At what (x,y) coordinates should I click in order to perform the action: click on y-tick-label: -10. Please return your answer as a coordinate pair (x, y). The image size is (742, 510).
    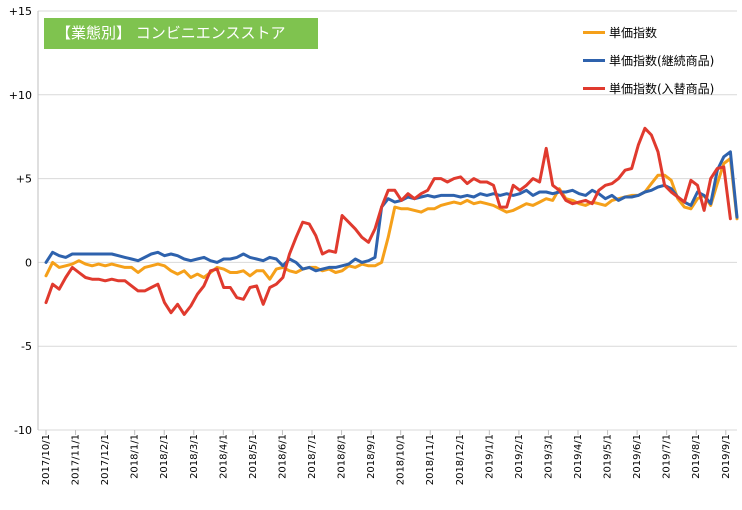
    Looking at the image, I should click on (23, 430).